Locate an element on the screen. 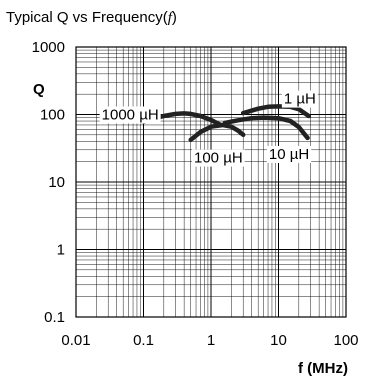  series-label-1: 100 µH is located at coordinates (218, 158).